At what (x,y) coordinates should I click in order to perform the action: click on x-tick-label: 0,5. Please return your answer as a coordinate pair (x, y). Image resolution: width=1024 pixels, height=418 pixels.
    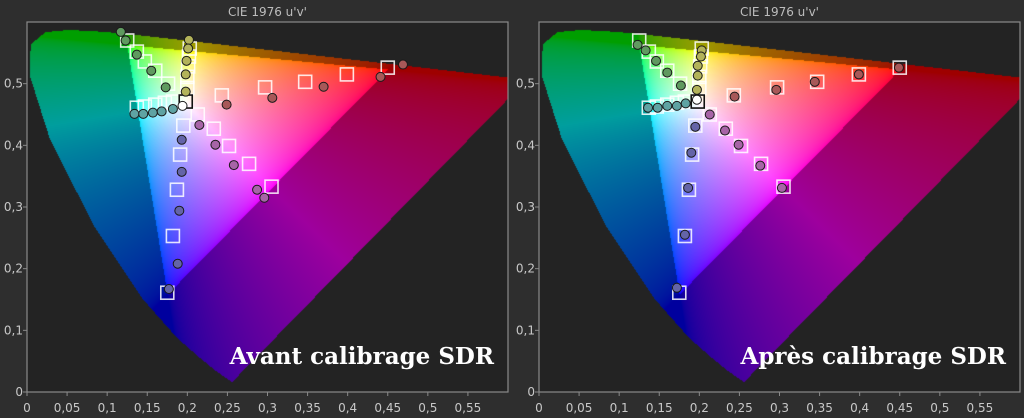
    Looking at the image, I should click on (939, 408).